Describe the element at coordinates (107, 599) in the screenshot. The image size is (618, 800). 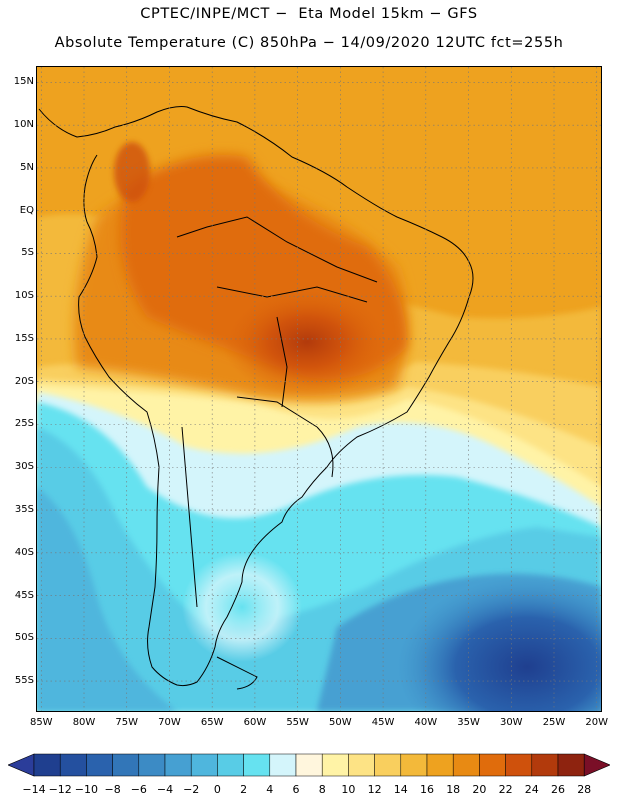
I see `field-band-m2-west` at that location.